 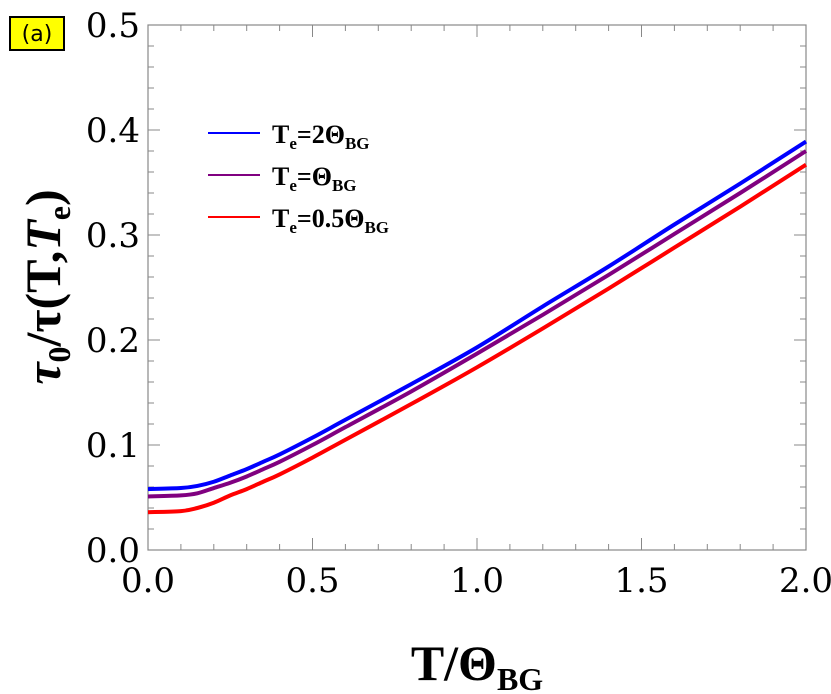 What do you see at coordinates (321, 136) in the screenshot?
I see `legend-label-0: Te=2ΘBG` at bounding box center [321, 136].